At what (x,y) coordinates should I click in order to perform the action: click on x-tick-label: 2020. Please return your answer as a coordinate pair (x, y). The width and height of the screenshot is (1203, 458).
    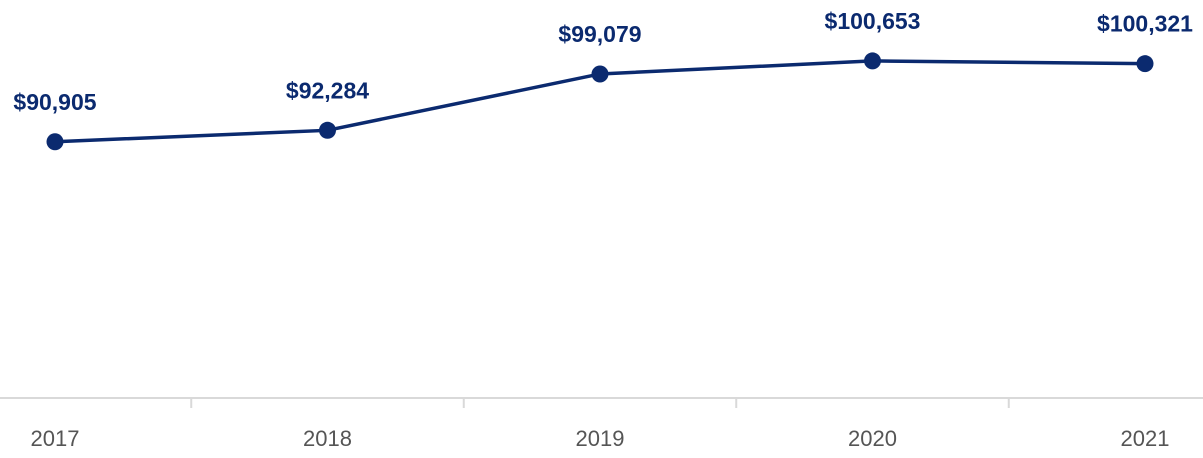
    Looking at the image, I should click on (872, 438).